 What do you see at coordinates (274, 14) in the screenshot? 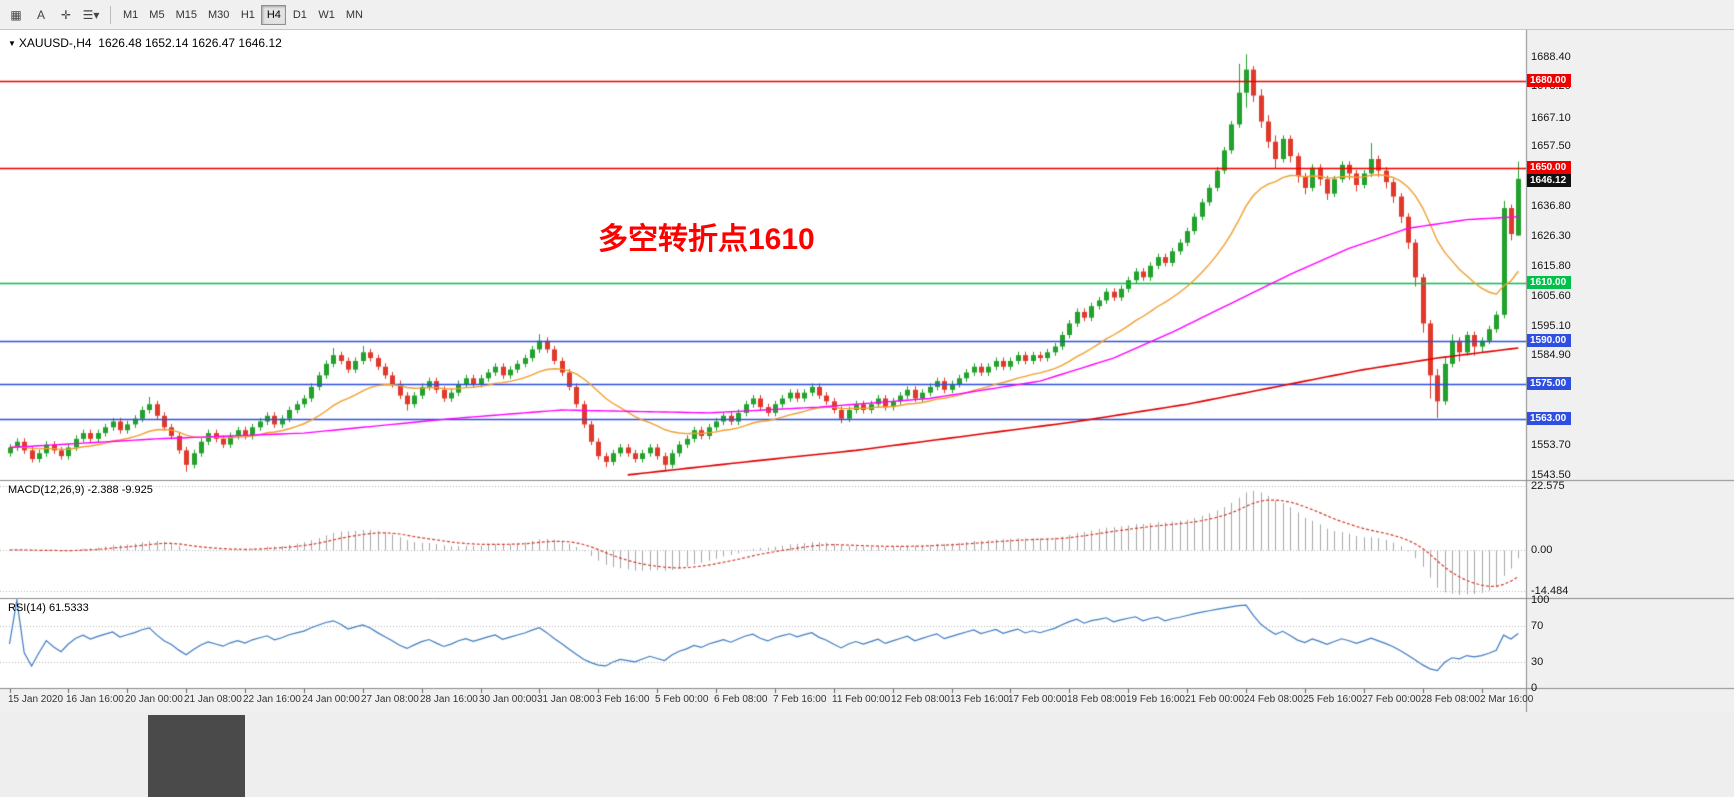
I see `timeframe-button-h4: H4` at bounding box center [274, 14].